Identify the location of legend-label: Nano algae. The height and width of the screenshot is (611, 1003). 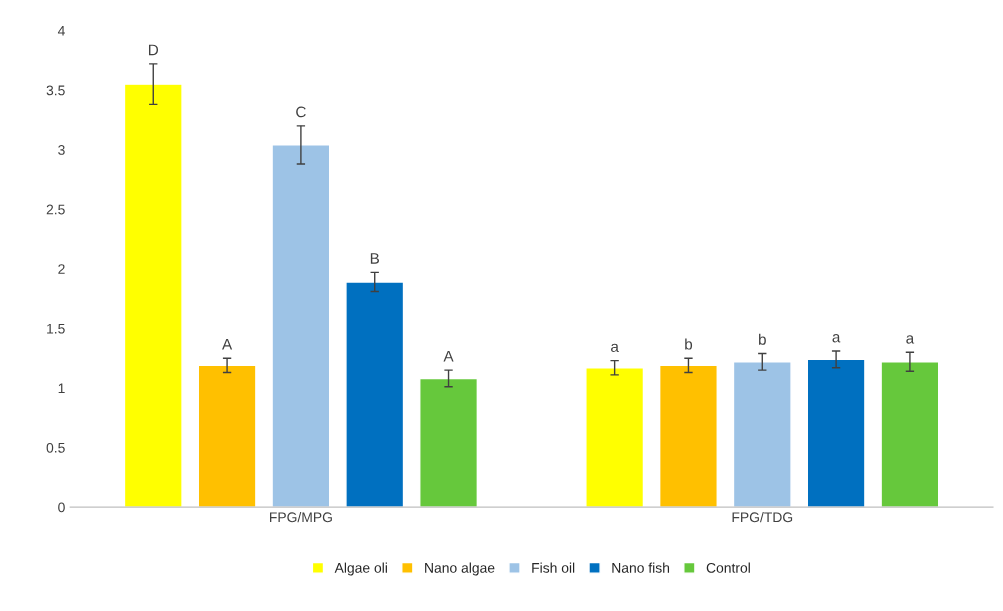
(460, 569).